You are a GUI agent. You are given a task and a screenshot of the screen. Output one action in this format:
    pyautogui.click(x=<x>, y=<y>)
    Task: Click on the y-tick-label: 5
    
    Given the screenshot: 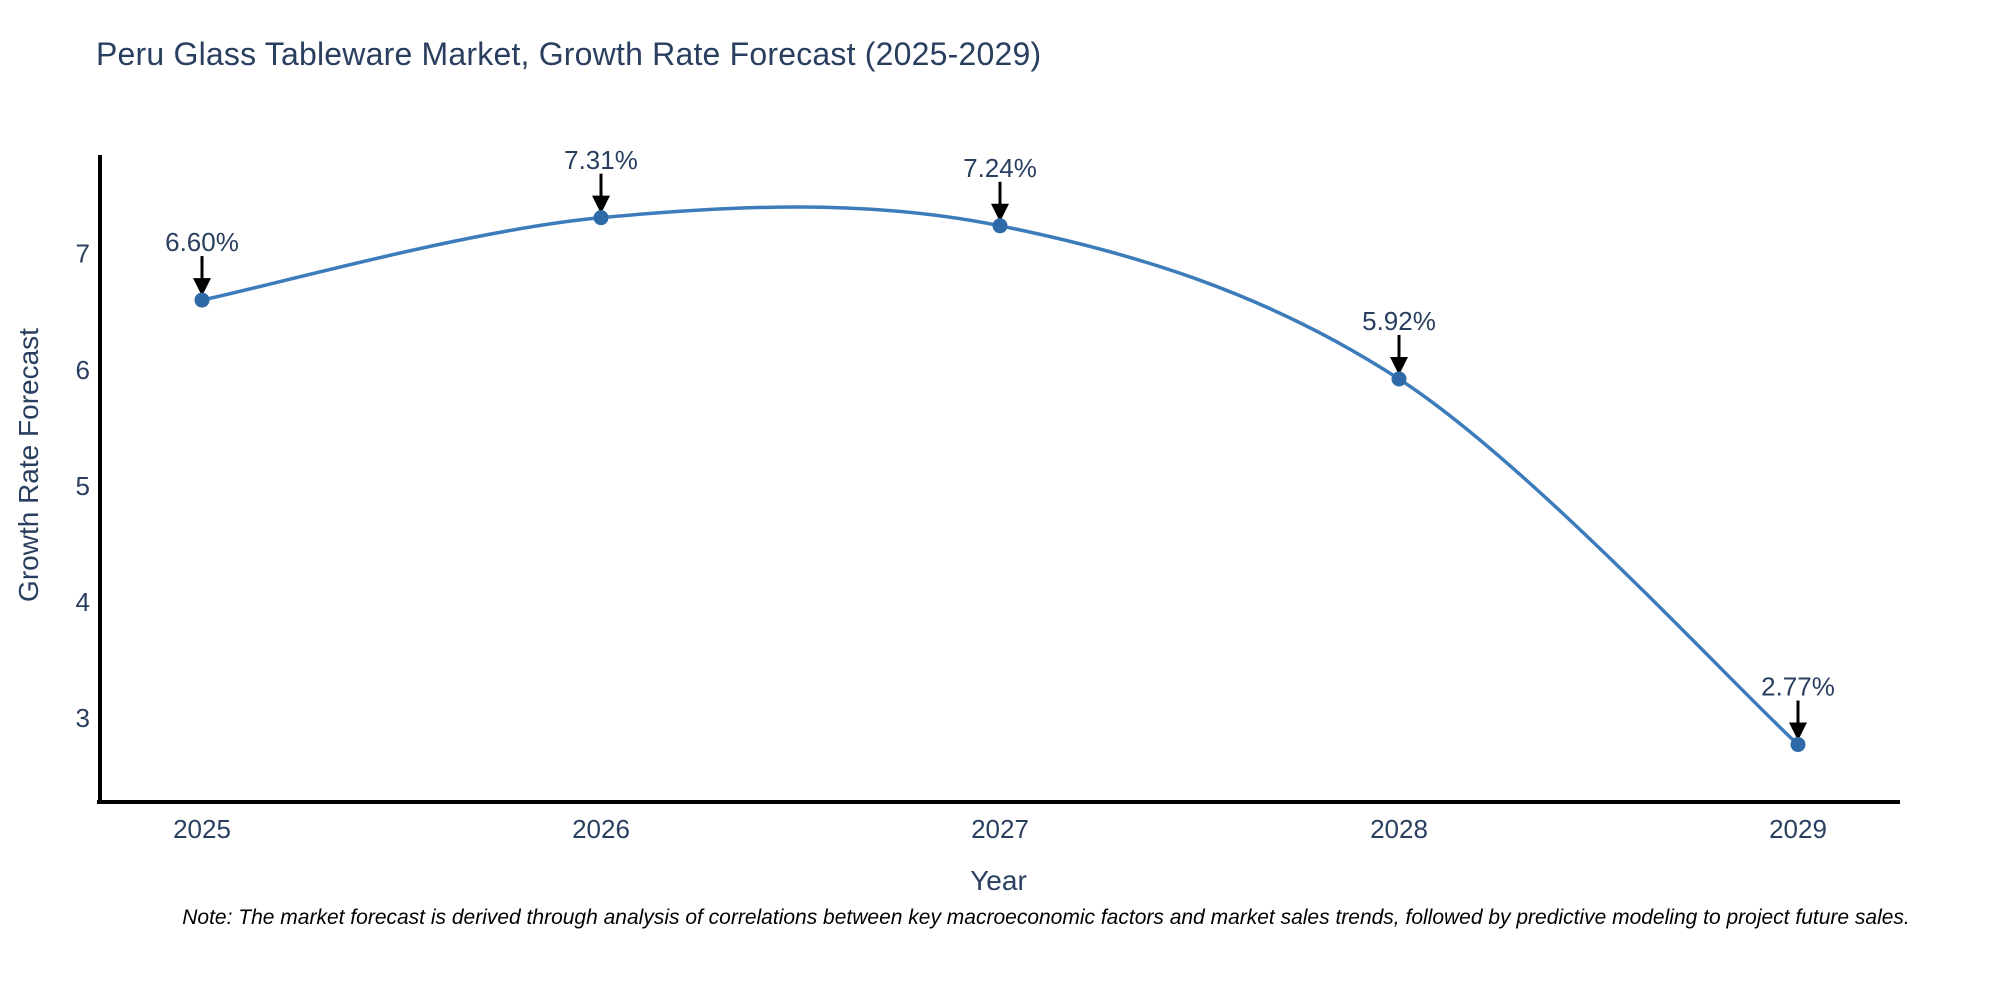 What is the action you would take?
    pyautogui.click(x=83, y=486)
    